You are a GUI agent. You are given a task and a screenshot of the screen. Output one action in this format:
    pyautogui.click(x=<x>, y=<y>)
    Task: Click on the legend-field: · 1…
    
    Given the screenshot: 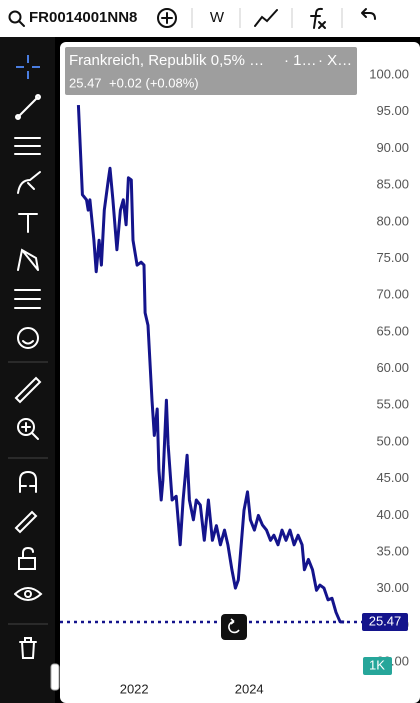 What is the action you would take?
    pyautogui.click(x=300, y=60)
    